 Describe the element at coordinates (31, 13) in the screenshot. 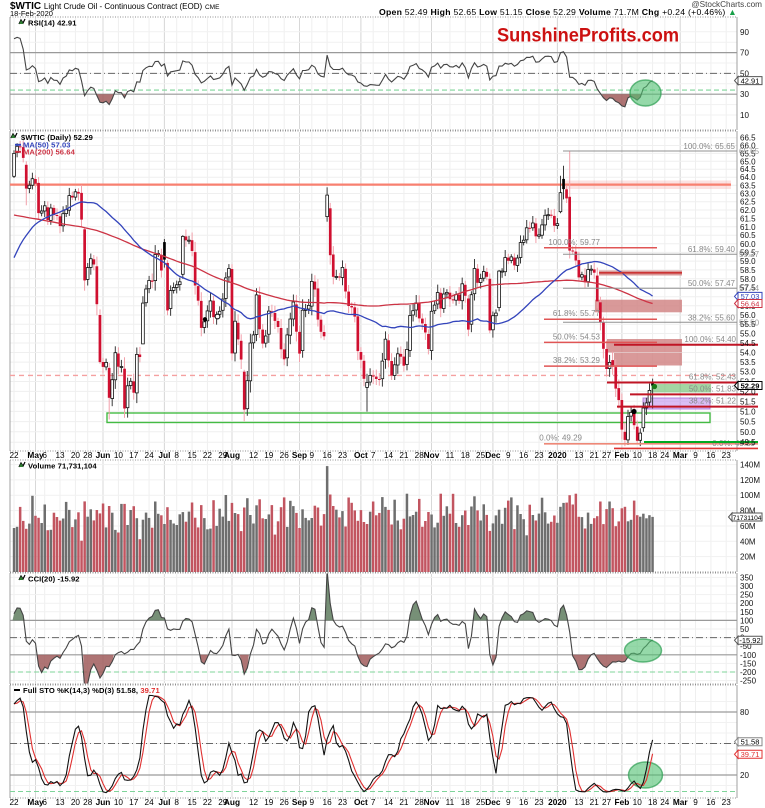

I see `svg-text: 18-Feb-2020` at that location.